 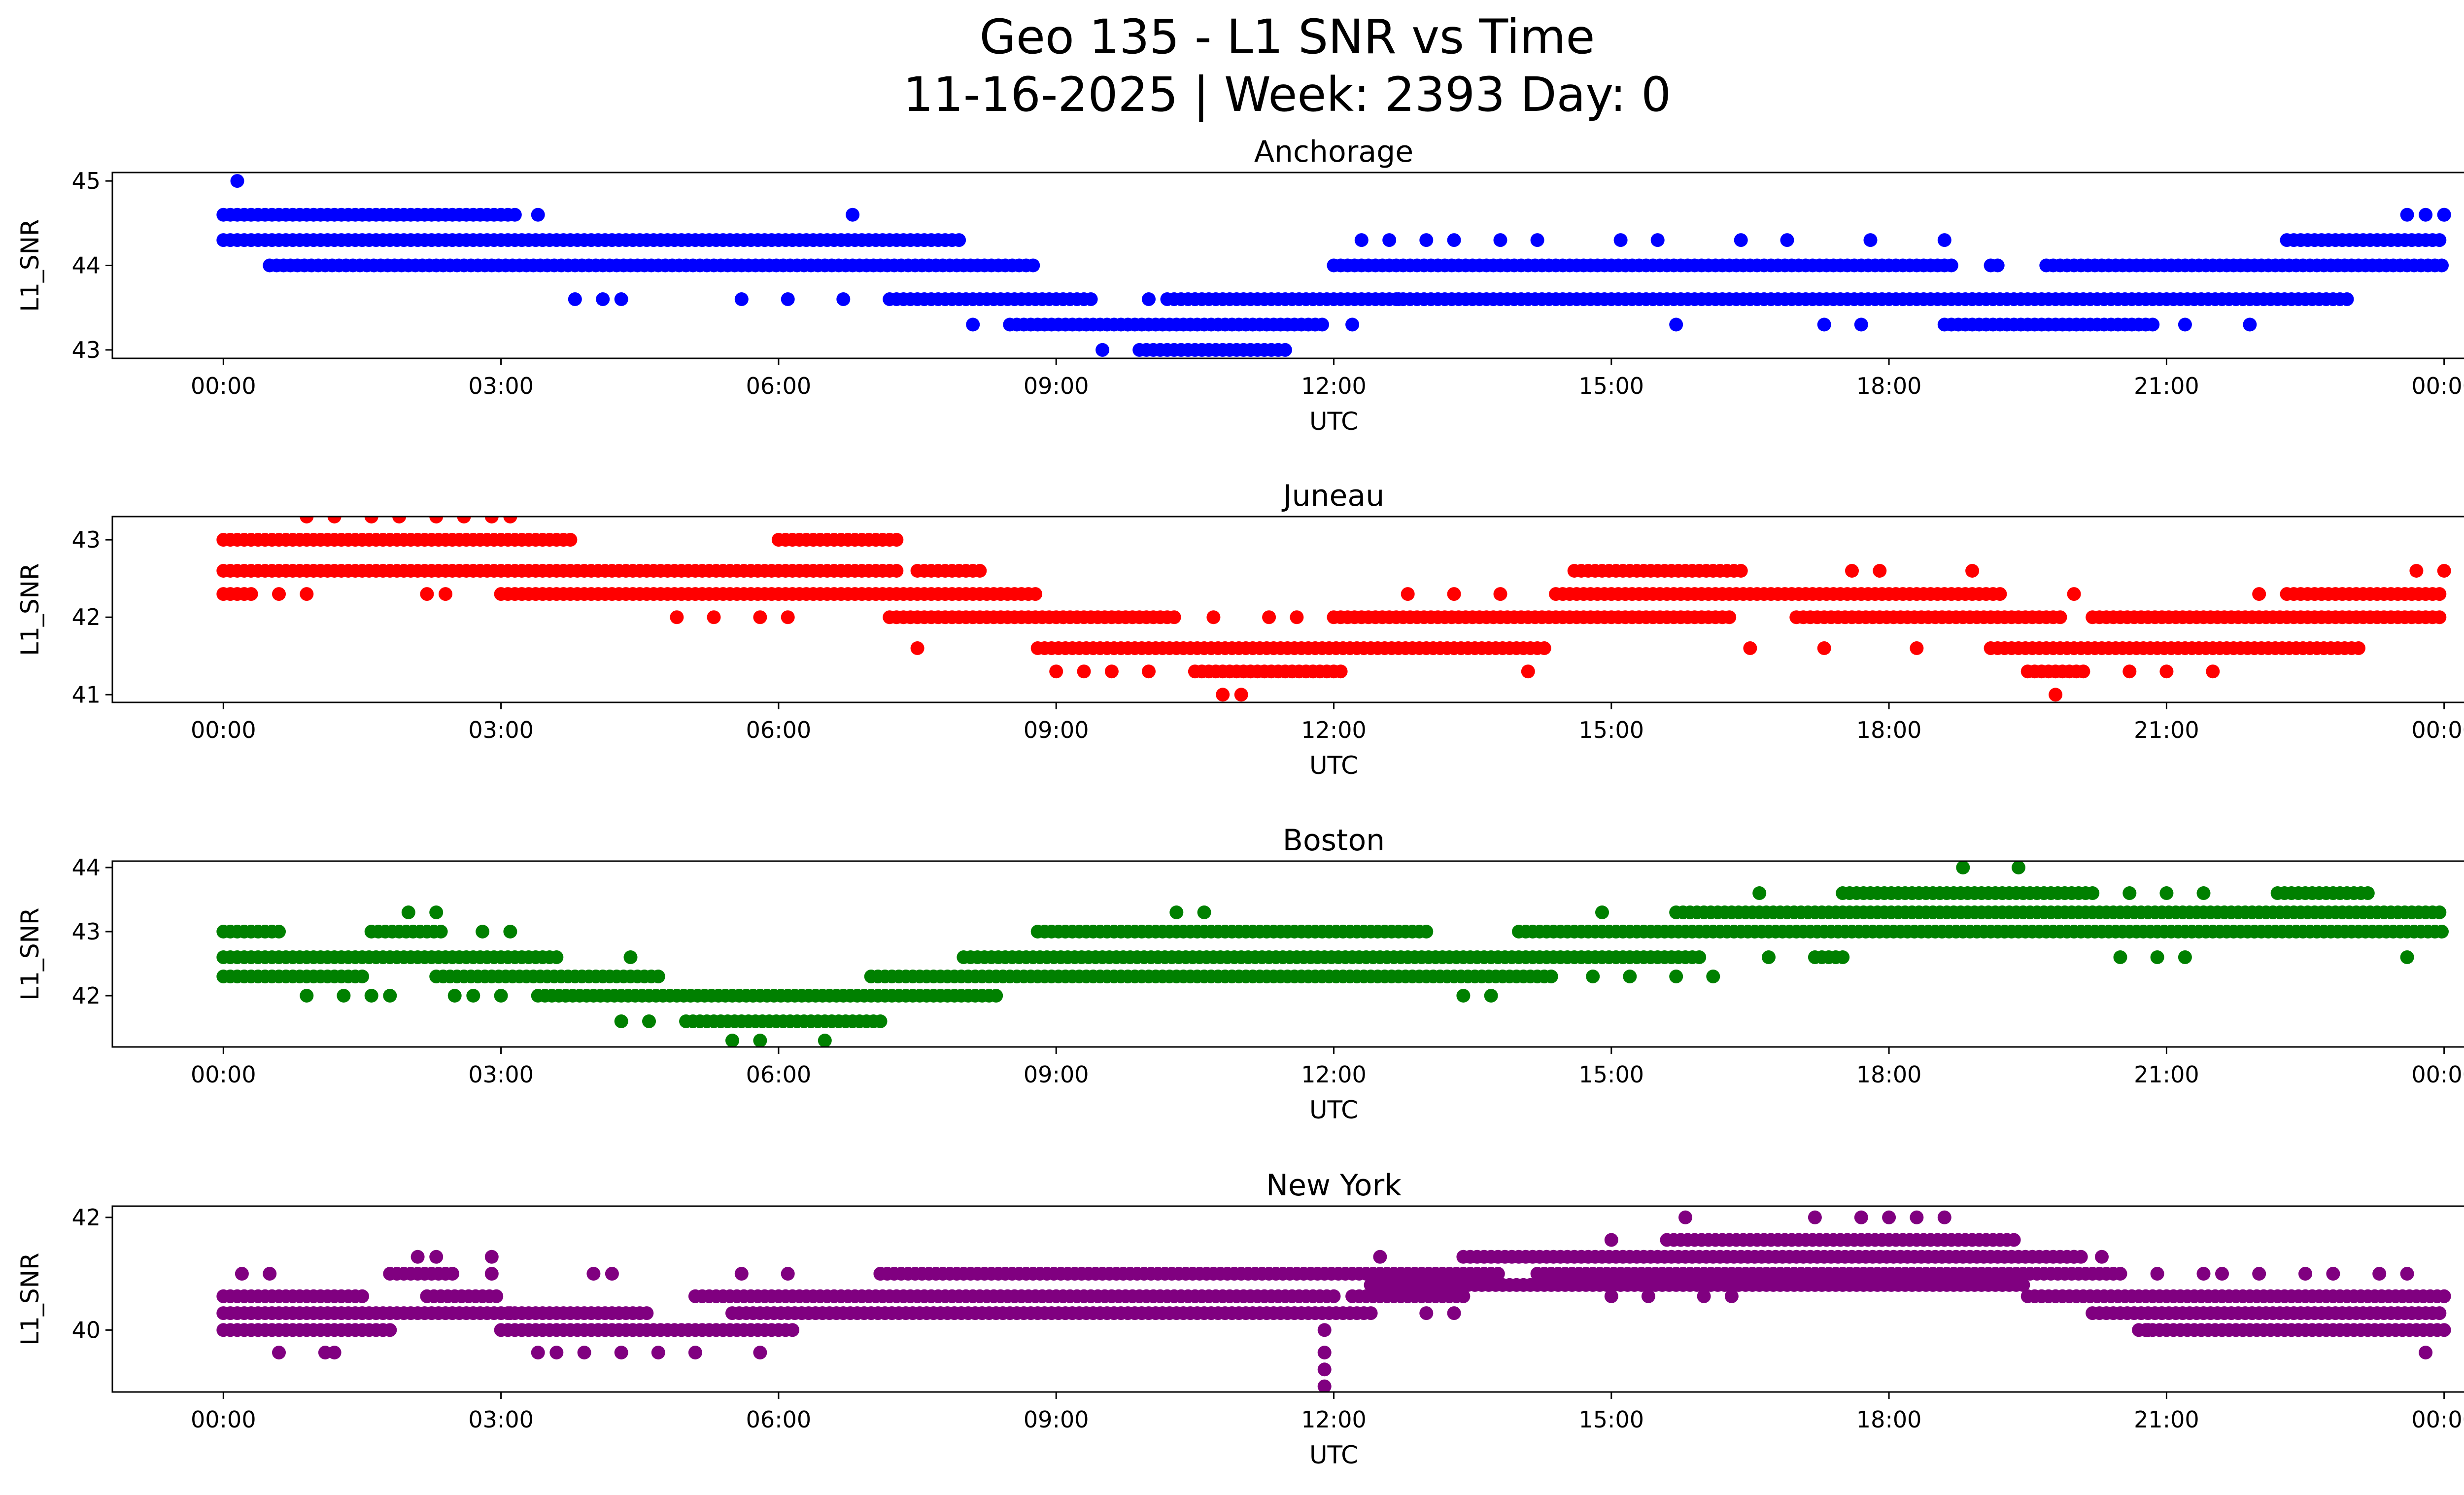 I want to click on y-tick-label: 44, so click(x=86, y=265).